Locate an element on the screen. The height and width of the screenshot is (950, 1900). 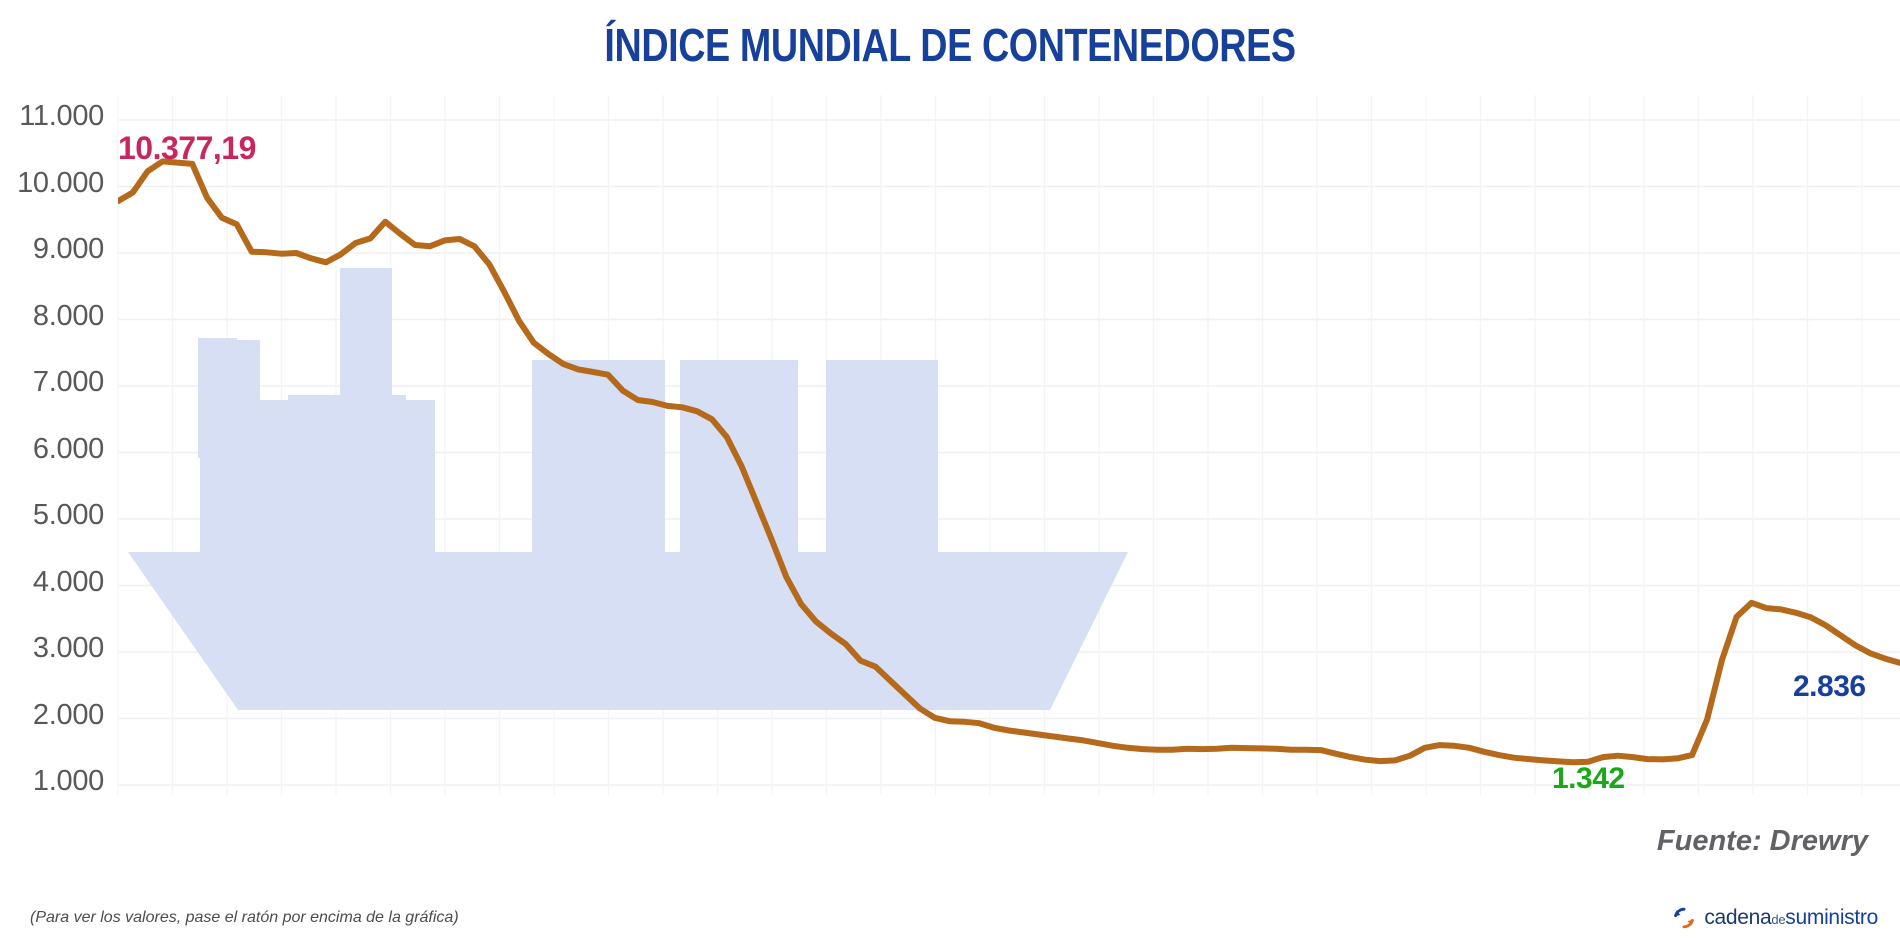
y-tick-6000: 6.000 is located at coordinates (68, 448).